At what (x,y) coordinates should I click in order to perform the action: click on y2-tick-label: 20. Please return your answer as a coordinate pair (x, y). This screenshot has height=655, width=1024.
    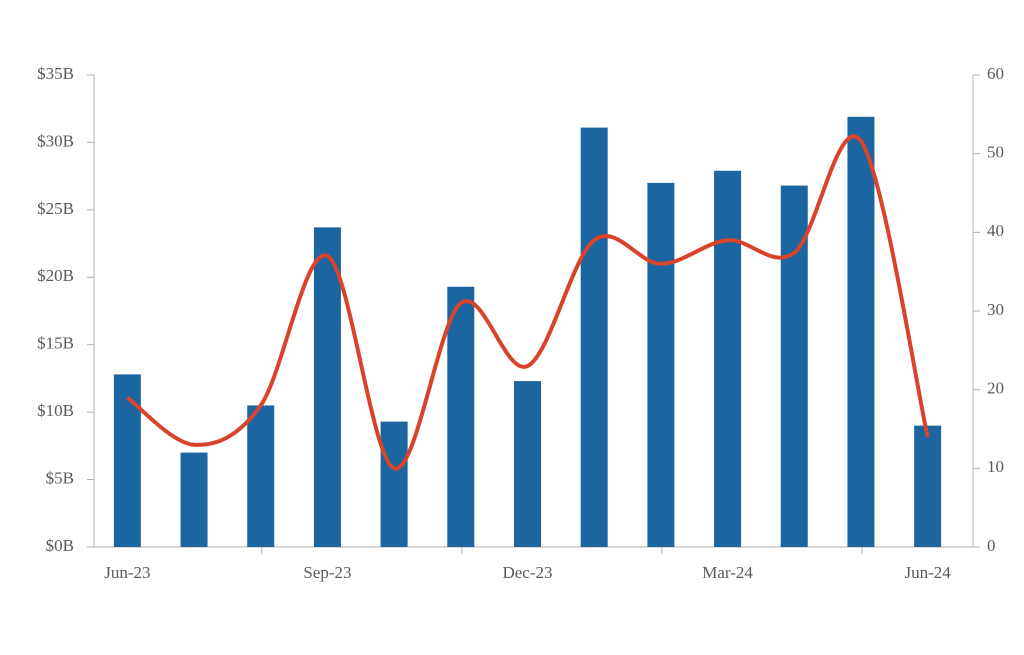
    Looking at the image, I should click on (995, 388).